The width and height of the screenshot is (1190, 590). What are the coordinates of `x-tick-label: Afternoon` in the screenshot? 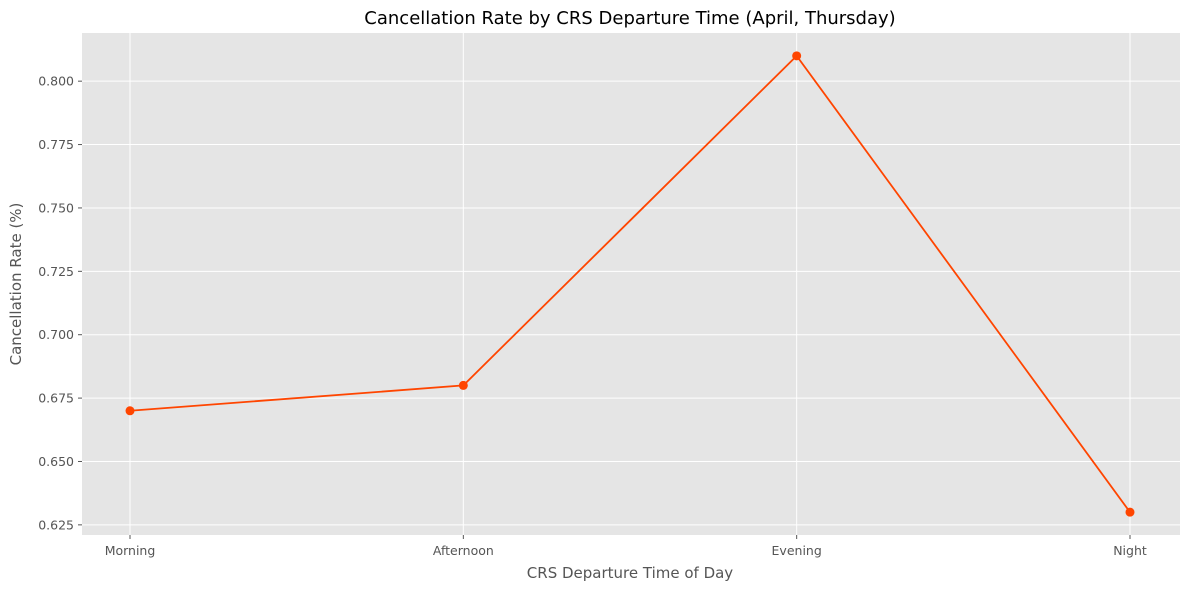 It's located at (463, 550).